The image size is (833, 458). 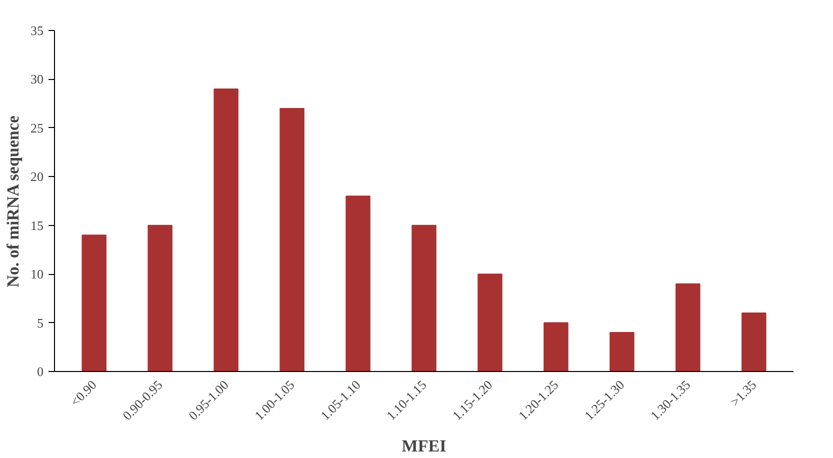 I want to click on y-tick-label: 15, so click(x=37, y=225).